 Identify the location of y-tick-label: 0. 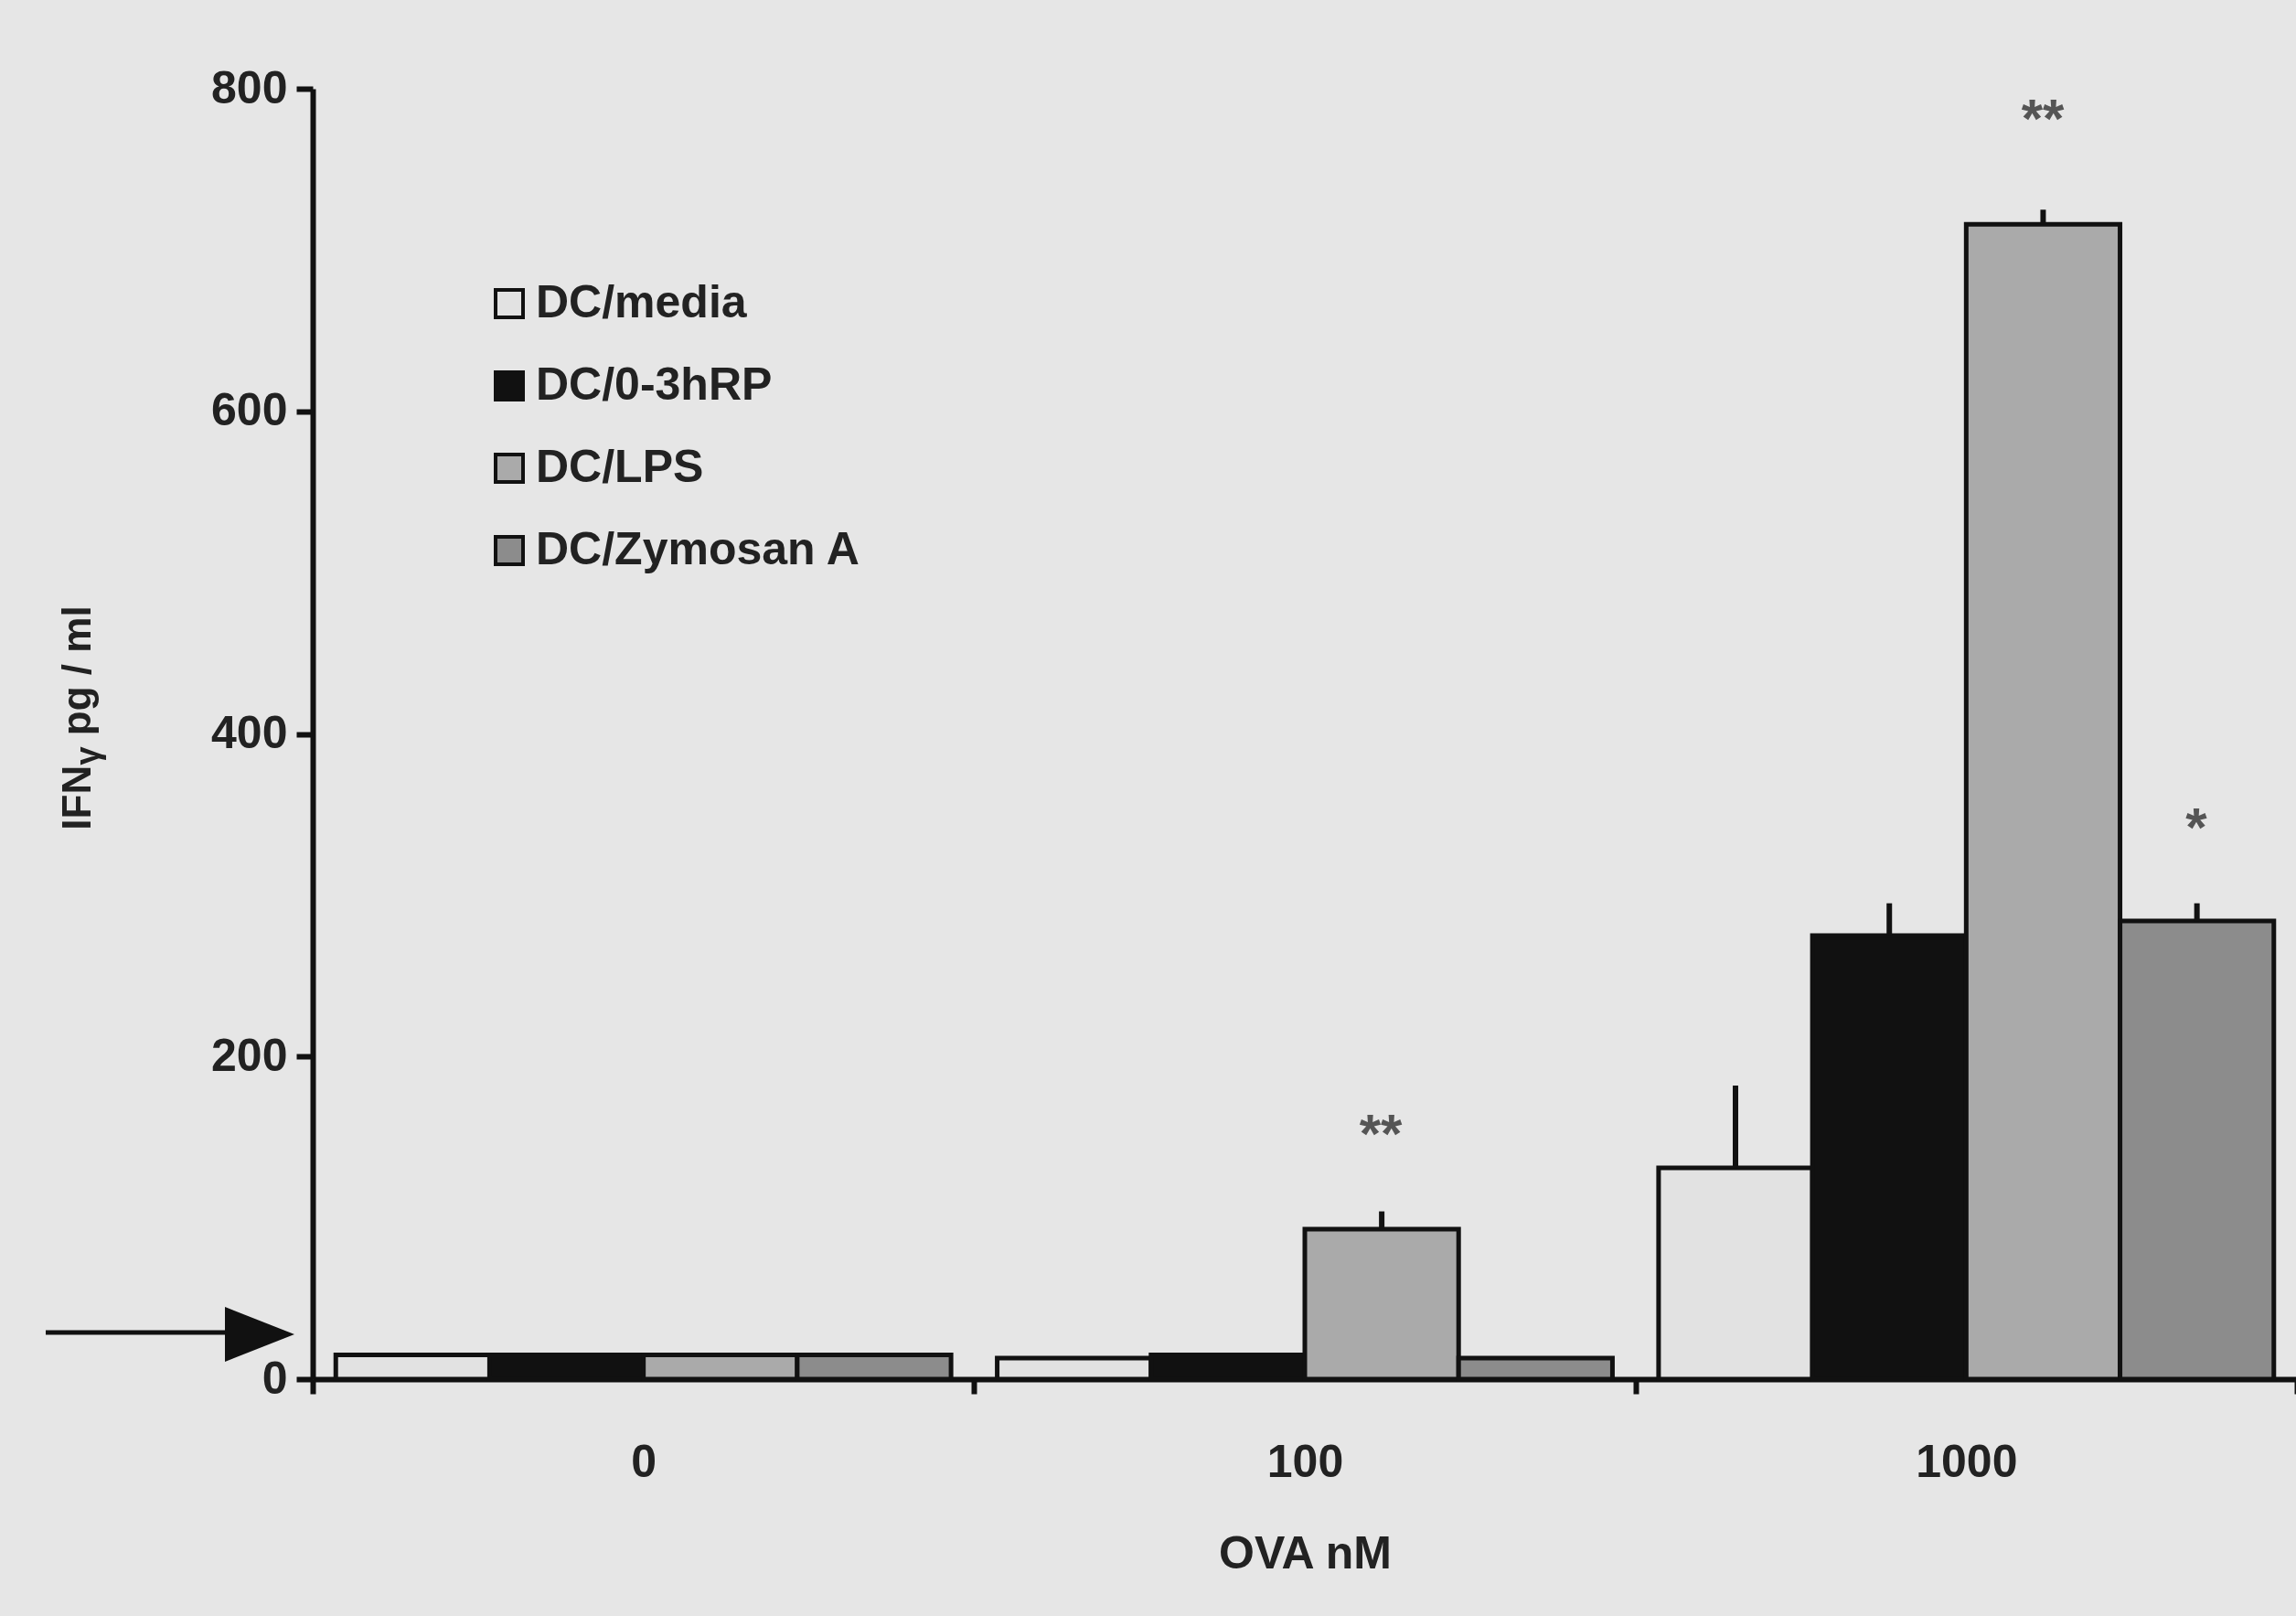
(275, 1378).